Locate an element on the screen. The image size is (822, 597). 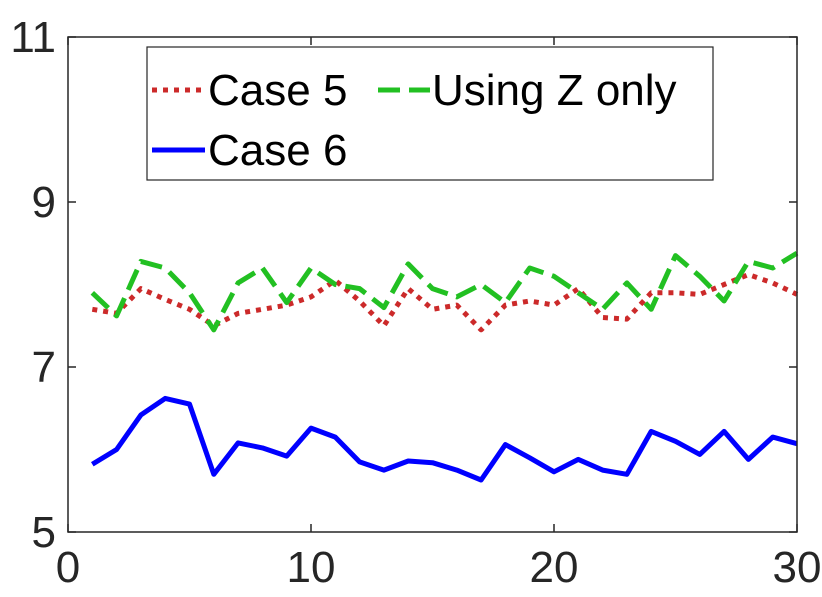
x-tick-label: 20 is located at coordinates (554, 567).